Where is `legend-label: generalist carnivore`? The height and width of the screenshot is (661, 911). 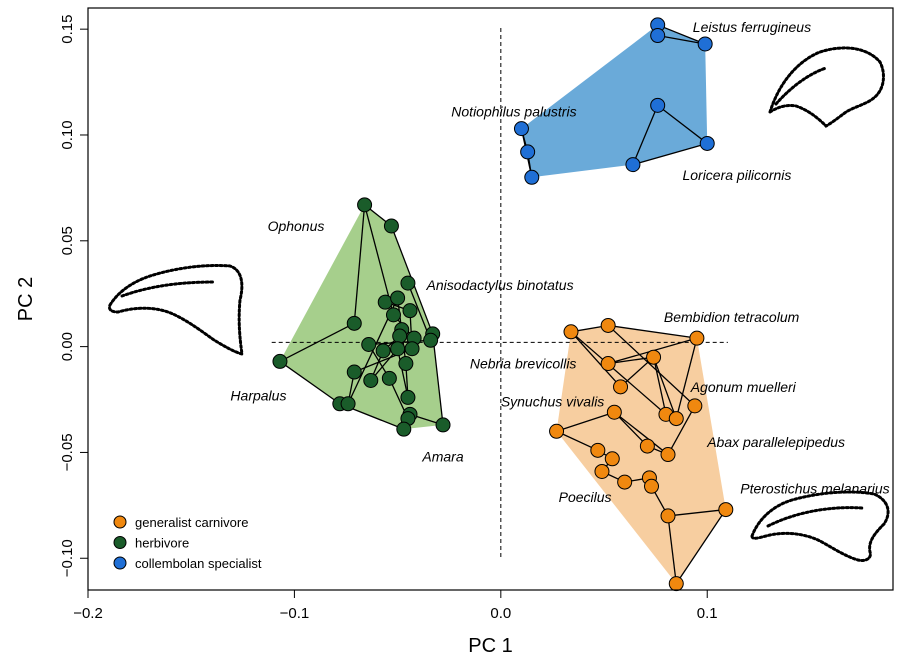
legend-label: generalist carnivore is located at coordinates (191, 522).